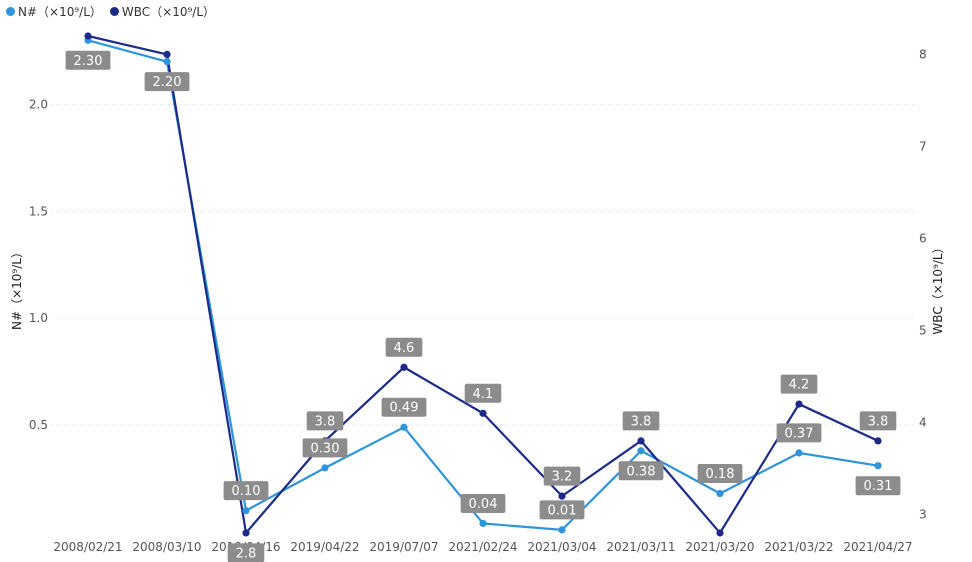  I want to click on right-tick-label: 8, so click(923, 54).